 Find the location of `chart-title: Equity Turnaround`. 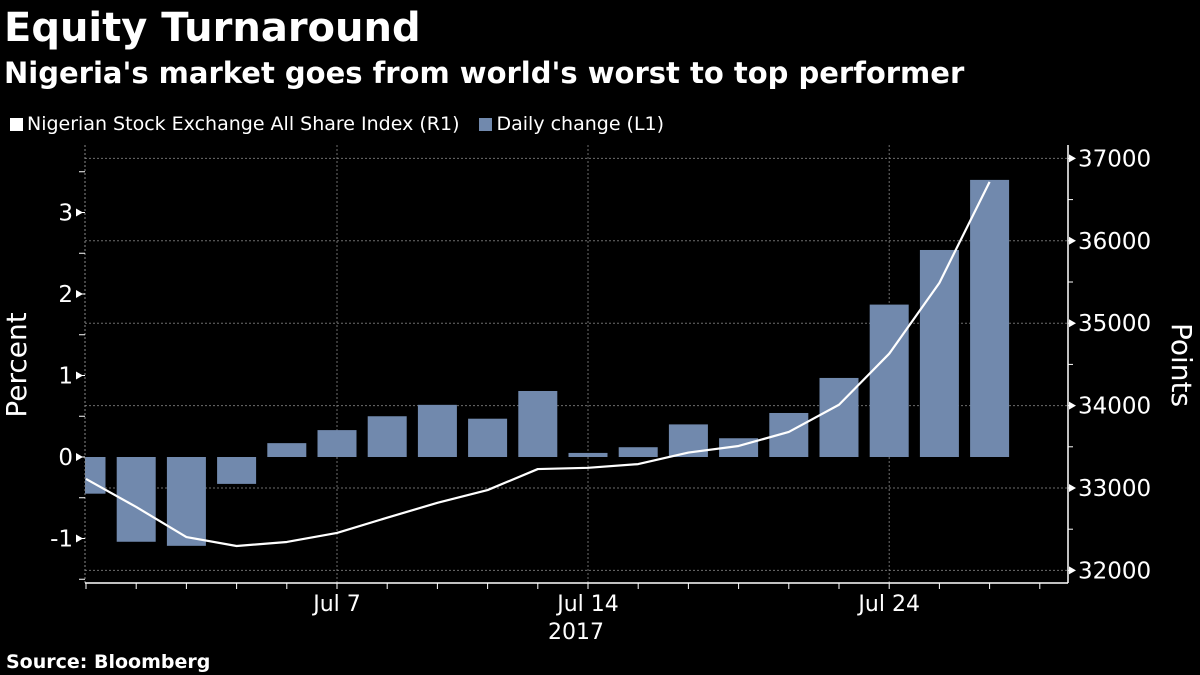

chart-title: Equity Turnaround is located at coordinates (212, 28).